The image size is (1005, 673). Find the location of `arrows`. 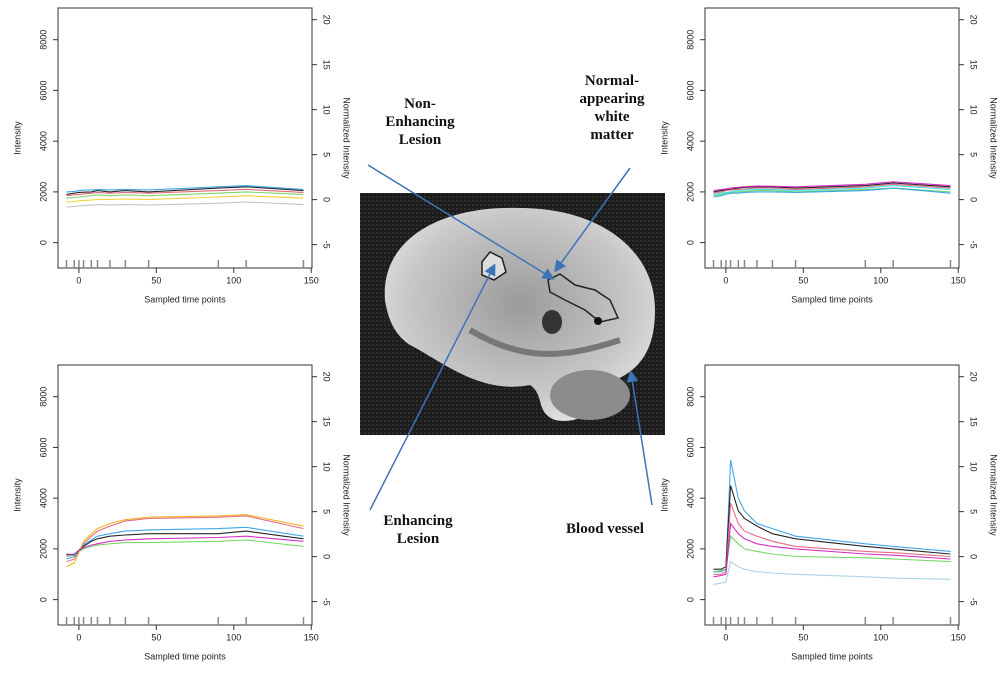

arrows is located at coordinates (510, 337).